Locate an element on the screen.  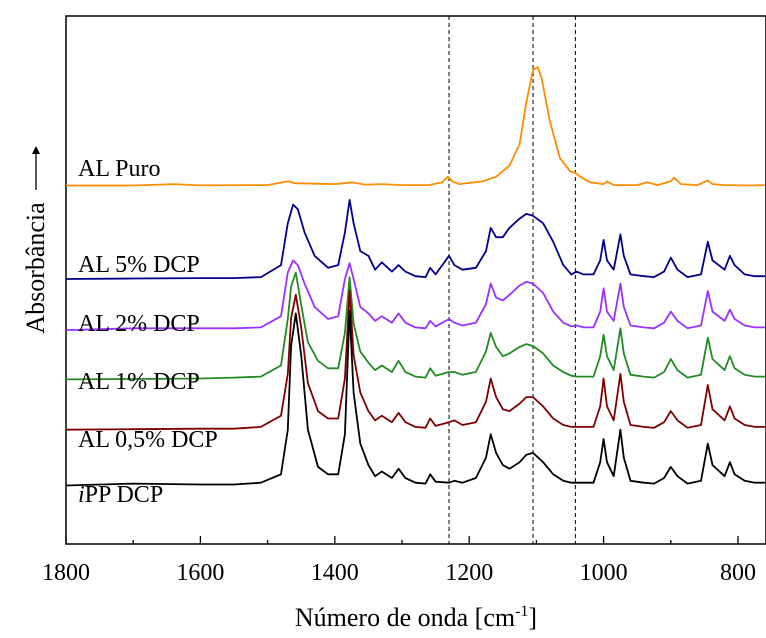
x-tick-label-1200: 1200 is located at coordinates (469, 573).